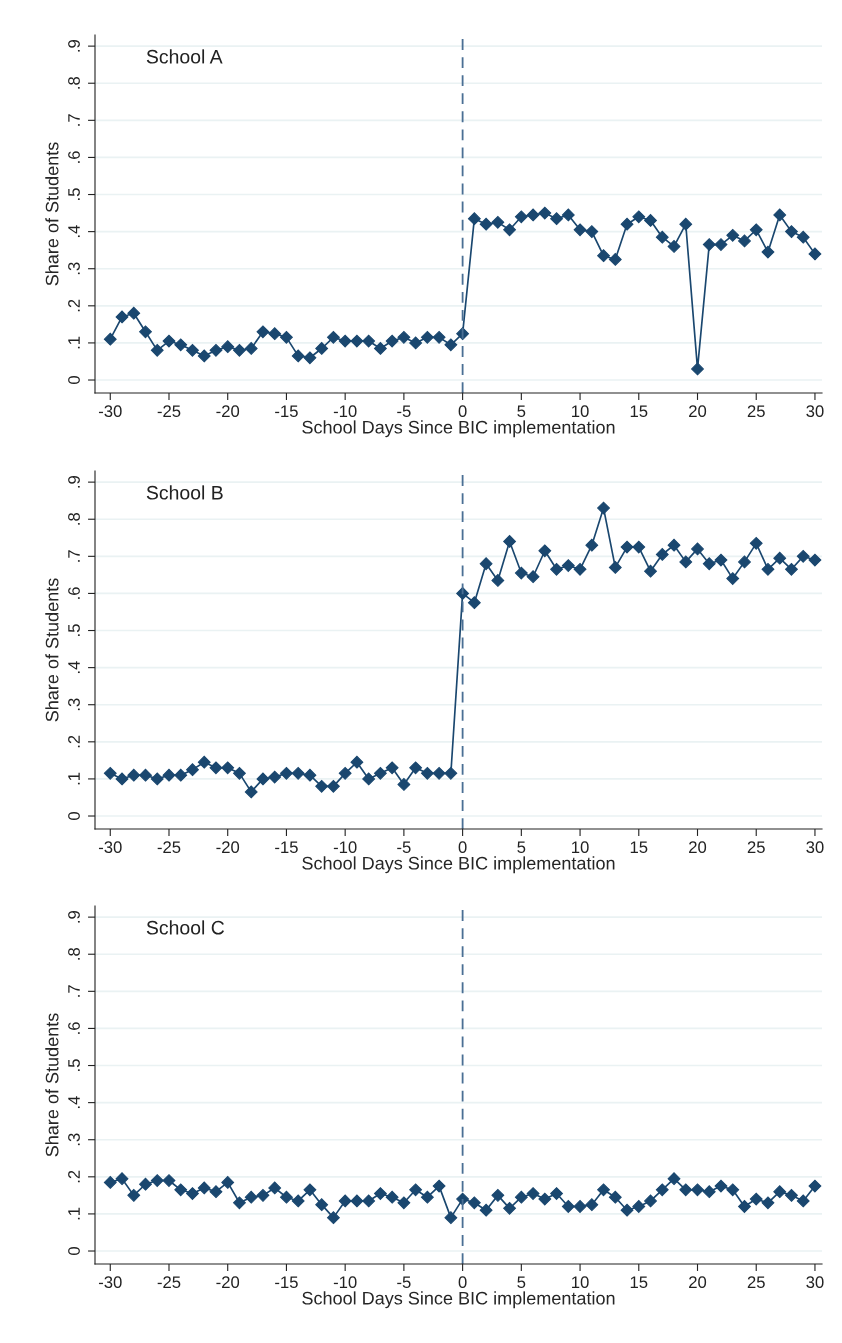  I want to click on annotation: School C, so click(185, 927).